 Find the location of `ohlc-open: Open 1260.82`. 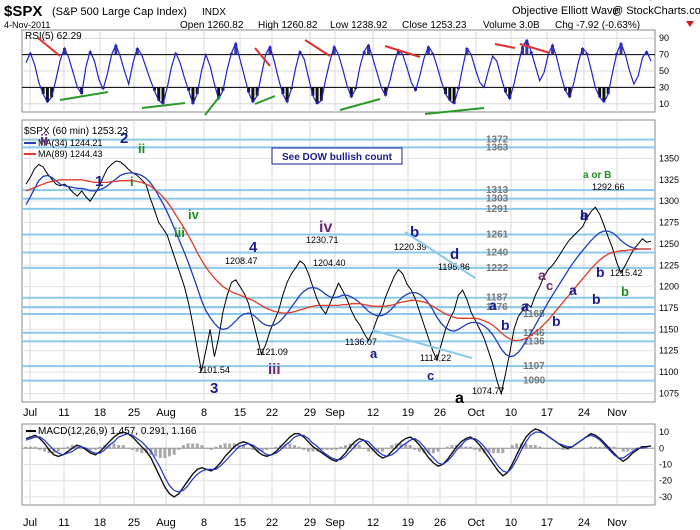

ohlc-open: Open 1260.82 is located at coordinates (212, 25).